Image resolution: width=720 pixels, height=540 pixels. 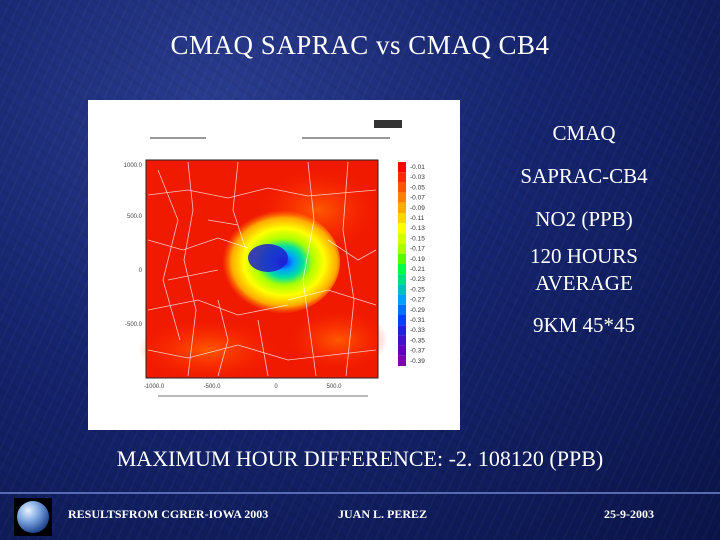 What do you see at coordinates (584, 176) in the screenshot?
I see `label-comparison: SAPRAC-CB4` at bounding box center [584, 176].